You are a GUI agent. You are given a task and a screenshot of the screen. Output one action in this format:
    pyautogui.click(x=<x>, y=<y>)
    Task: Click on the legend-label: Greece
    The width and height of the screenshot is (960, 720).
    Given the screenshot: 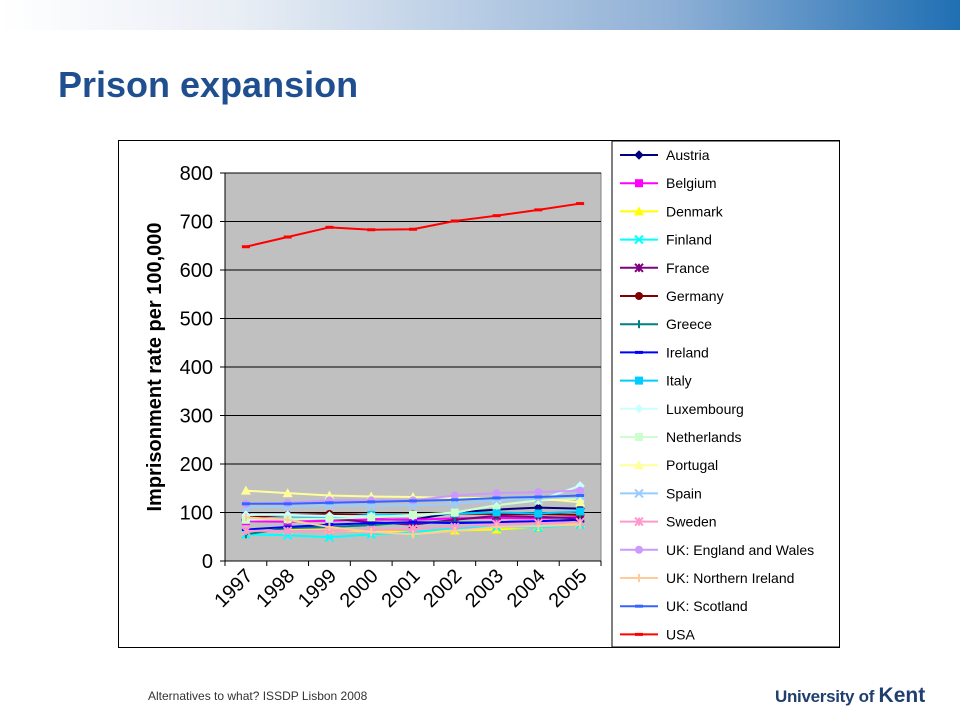 What is the action you would take?
    pyautogui.click(x=689, y=324)
    